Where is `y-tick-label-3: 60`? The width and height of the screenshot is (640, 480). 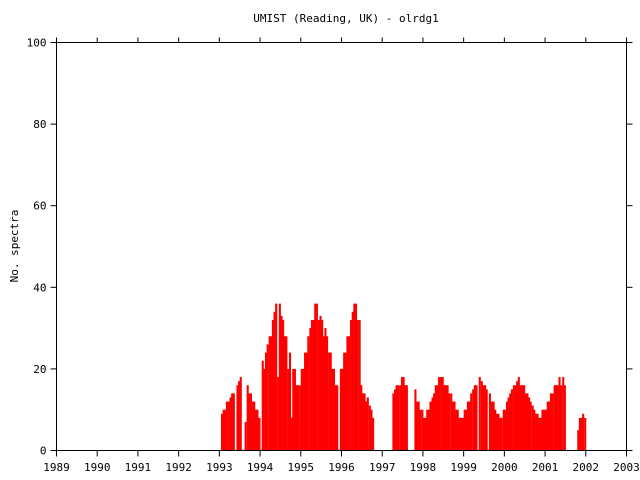
y-tick-label-3: 60 is located at coordinates (39, 206).